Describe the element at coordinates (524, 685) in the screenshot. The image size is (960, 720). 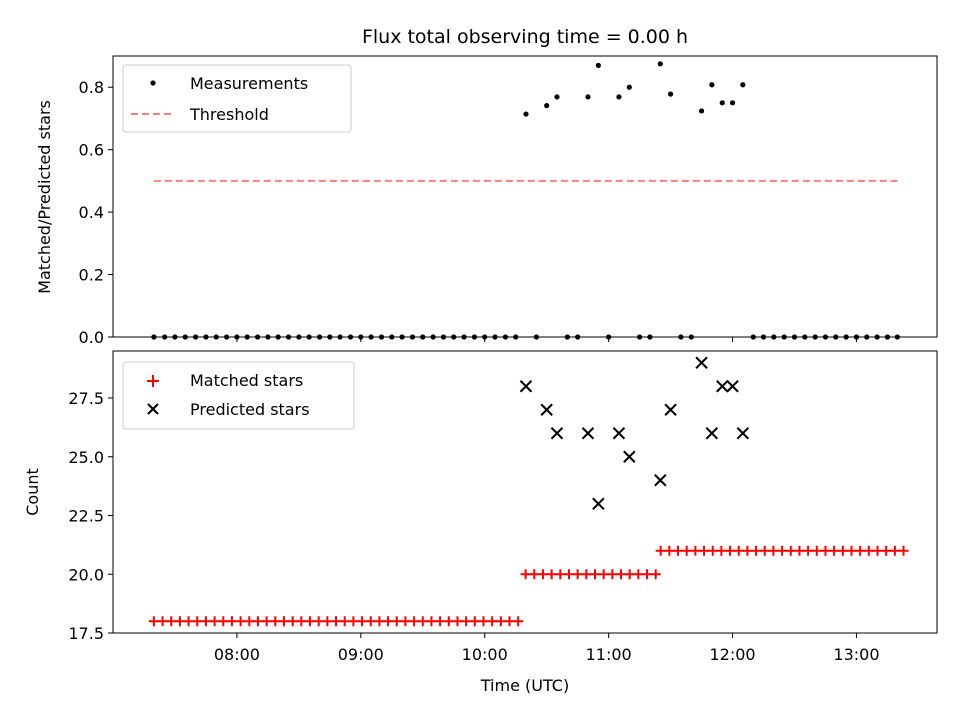
I see `x-axis-label: Time (UTC)` at that location.